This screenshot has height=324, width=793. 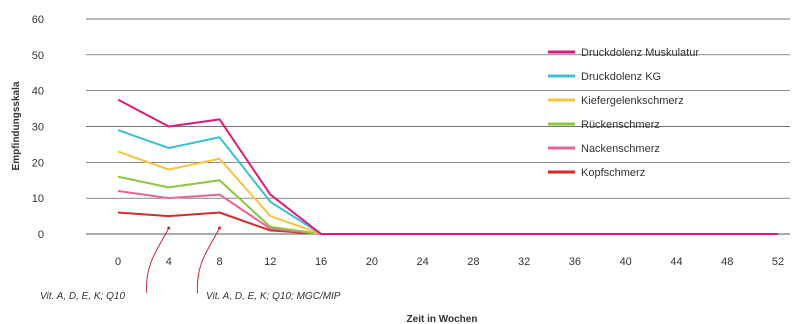 What do you see at coordinates (41, 235) in the screenshot?
I see `y-tick-label: 0` at bounding box center [41, 235].